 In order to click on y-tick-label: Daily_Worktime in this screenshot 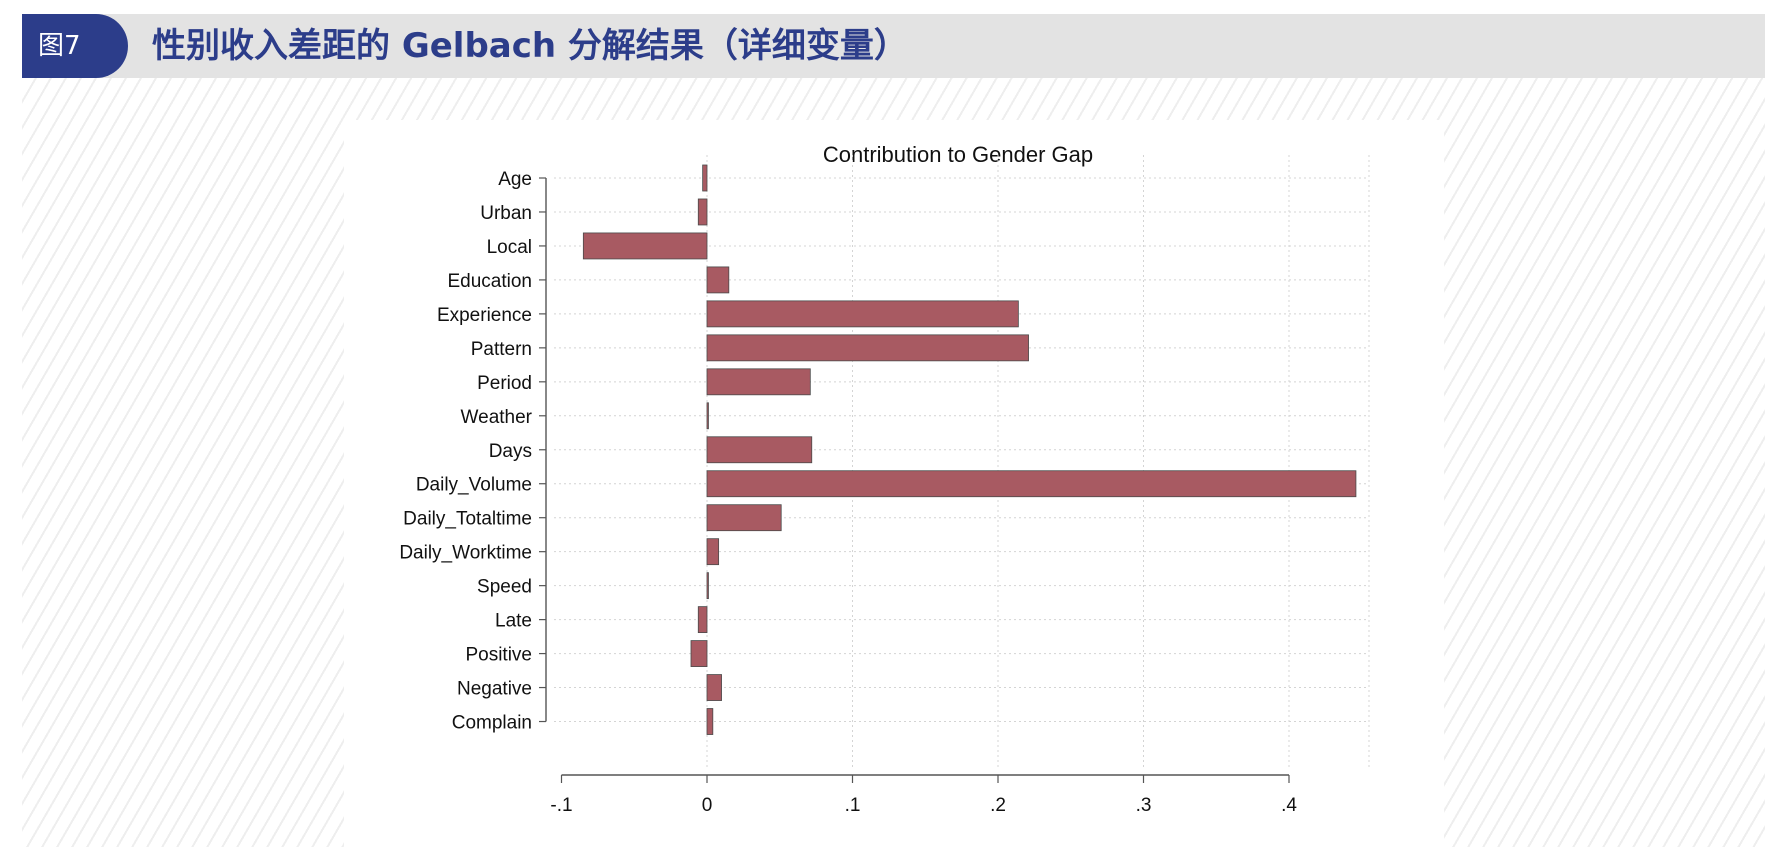, I will do `click(465, 553)`.